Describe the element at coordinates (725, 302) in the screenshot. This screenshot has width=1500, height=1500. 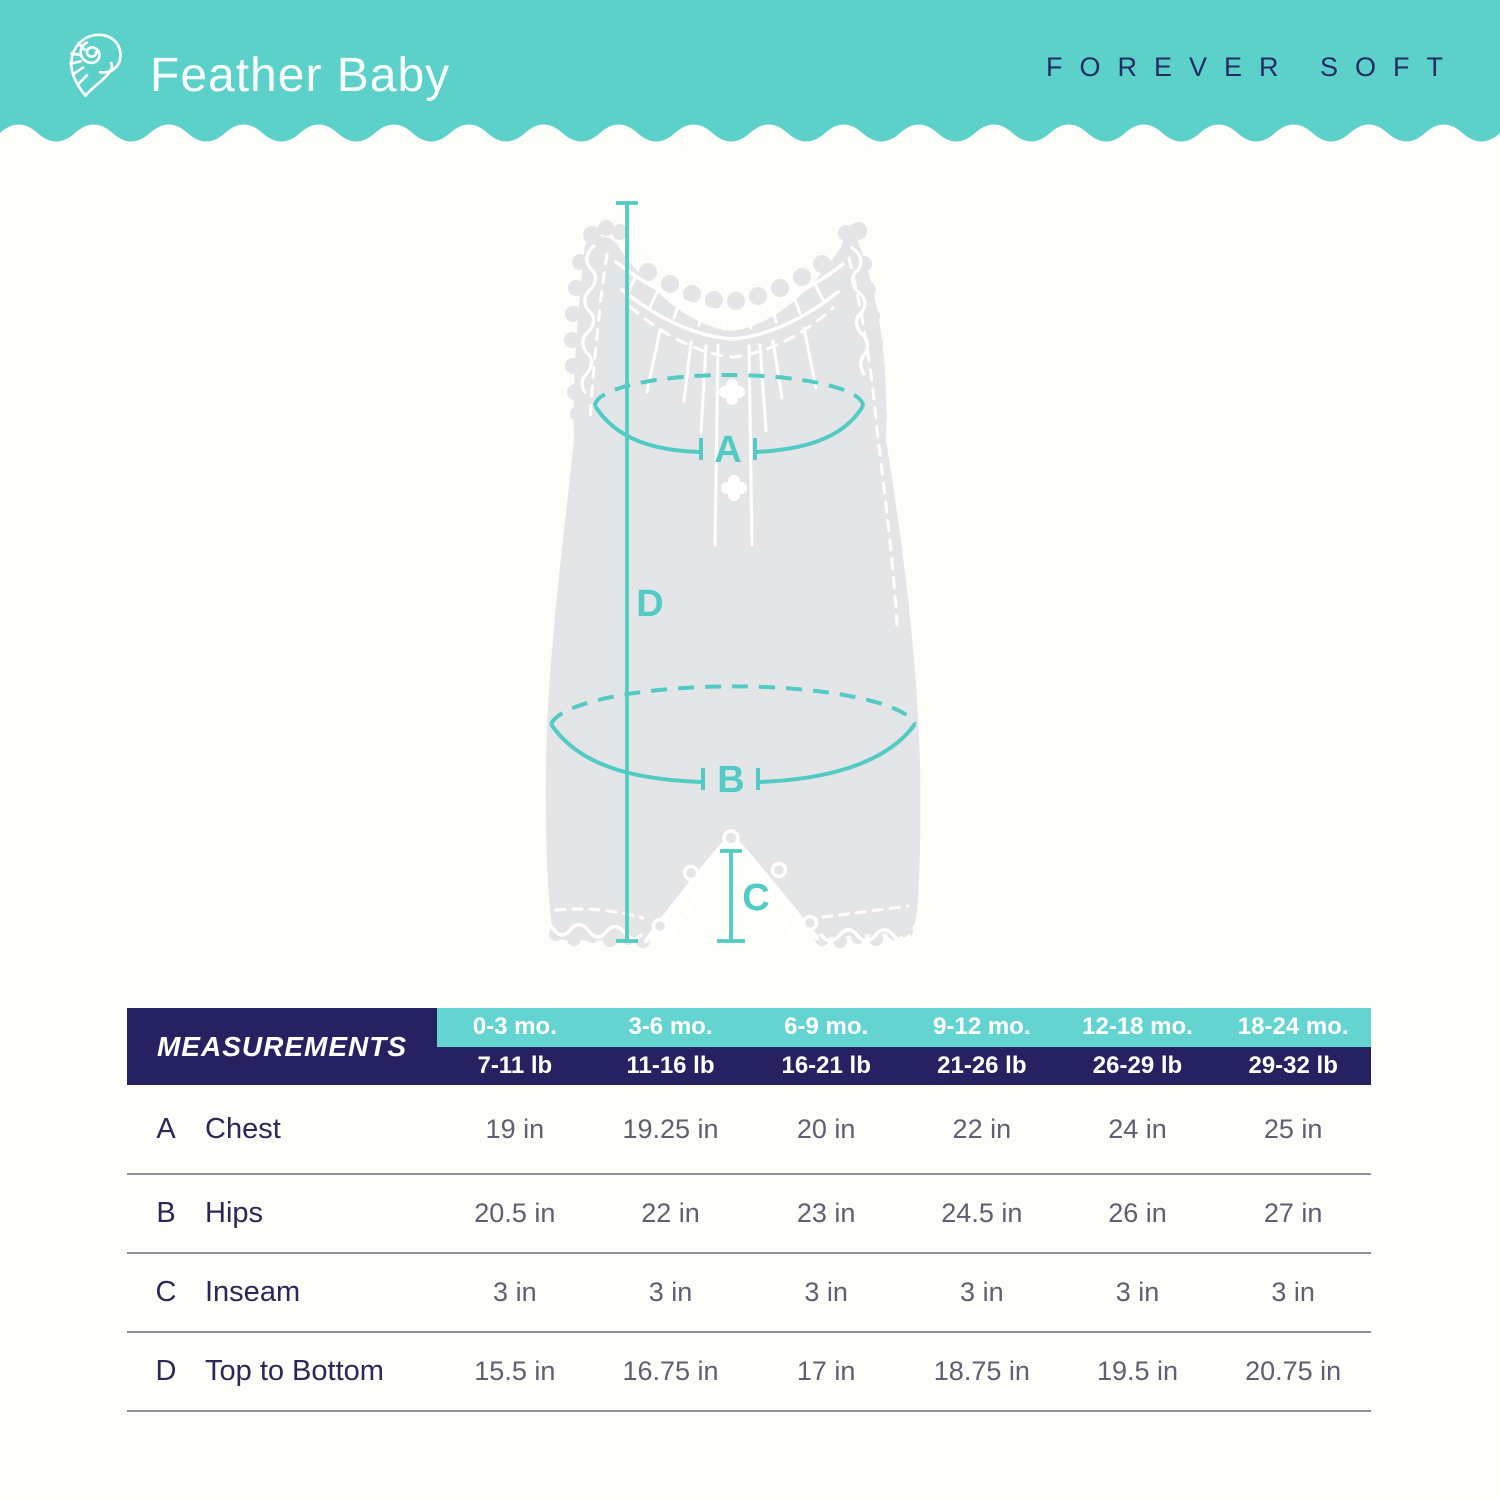
I see `ruffle-fold-lines` at that location.